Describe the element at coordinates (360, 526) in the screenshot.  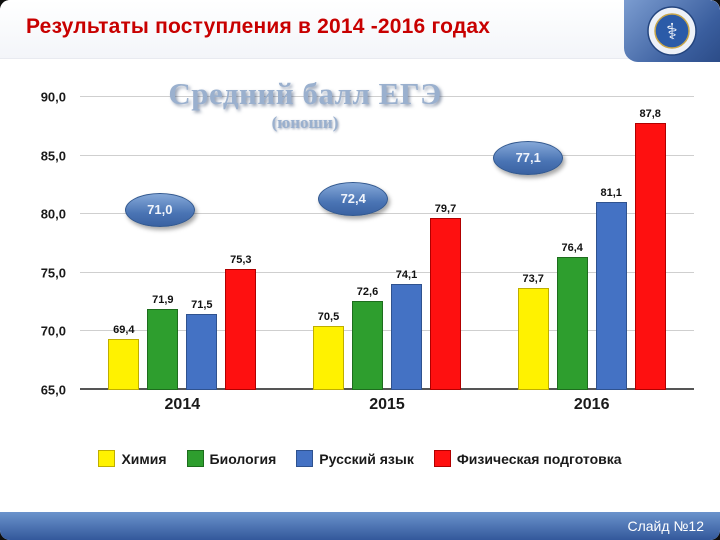
I see `slide-footer: Слайд №12` at that location.